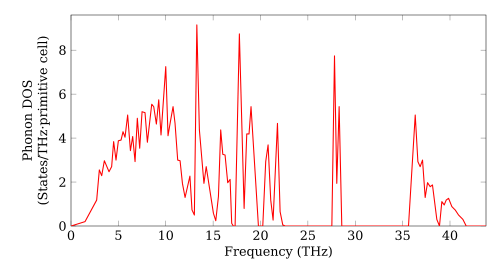 Image resolution: width=500 pixels, height=280 pixels. Describe the element at coordinates (36, 120) in the screenshot. I see `y-axis-title: Phonon DOS (States/THz·primitive cell)` at that location.